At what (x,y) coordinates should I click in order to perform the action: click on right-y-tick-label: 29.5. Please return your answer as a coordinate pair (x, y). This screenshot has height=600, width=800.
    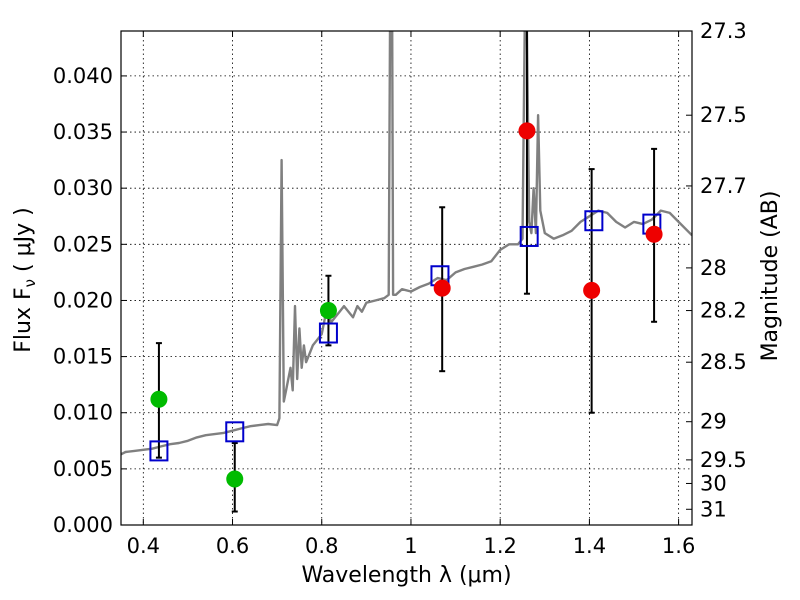
    Looking at the image, I should click on (723, 460).